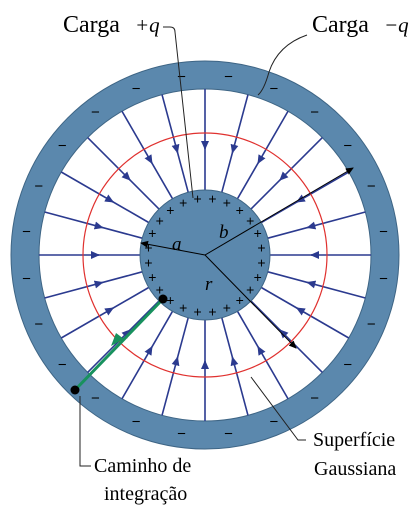  What do you see at coordinates (354, 440) in the screenshot?
I see `gaussian-label-line1: Superfície` at bounding box center [354, 440].